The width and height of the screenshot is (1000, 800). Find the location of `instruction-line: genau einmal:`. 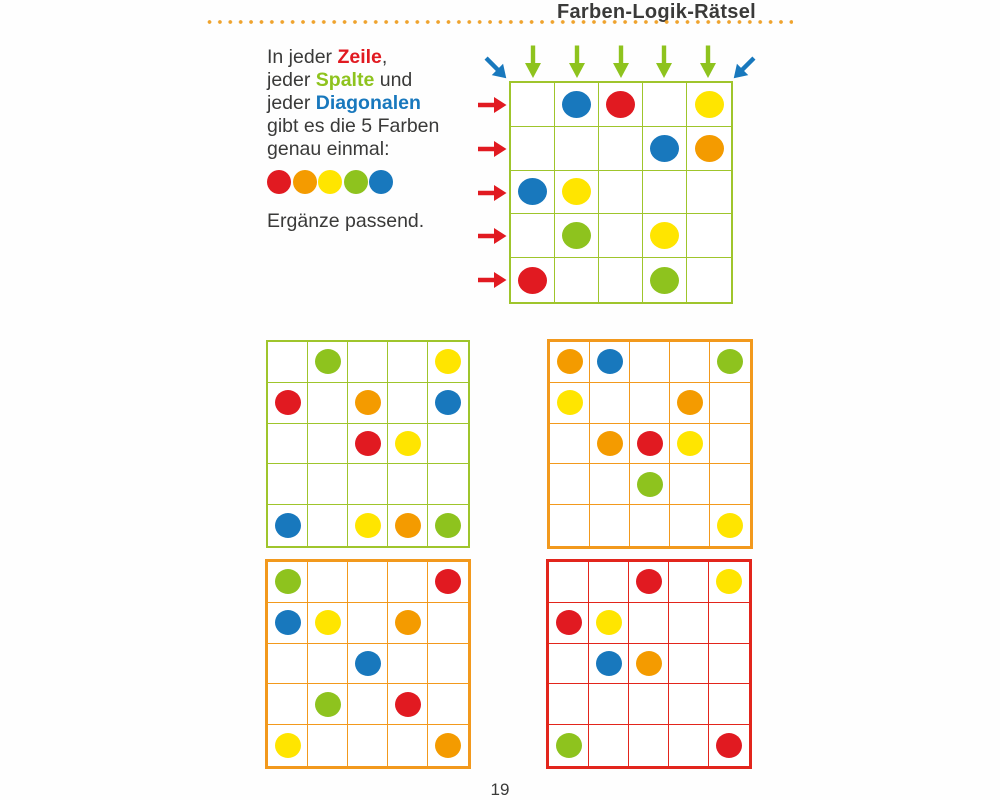

instruction-line: genau einmal: is located at coordinates (353, 149).